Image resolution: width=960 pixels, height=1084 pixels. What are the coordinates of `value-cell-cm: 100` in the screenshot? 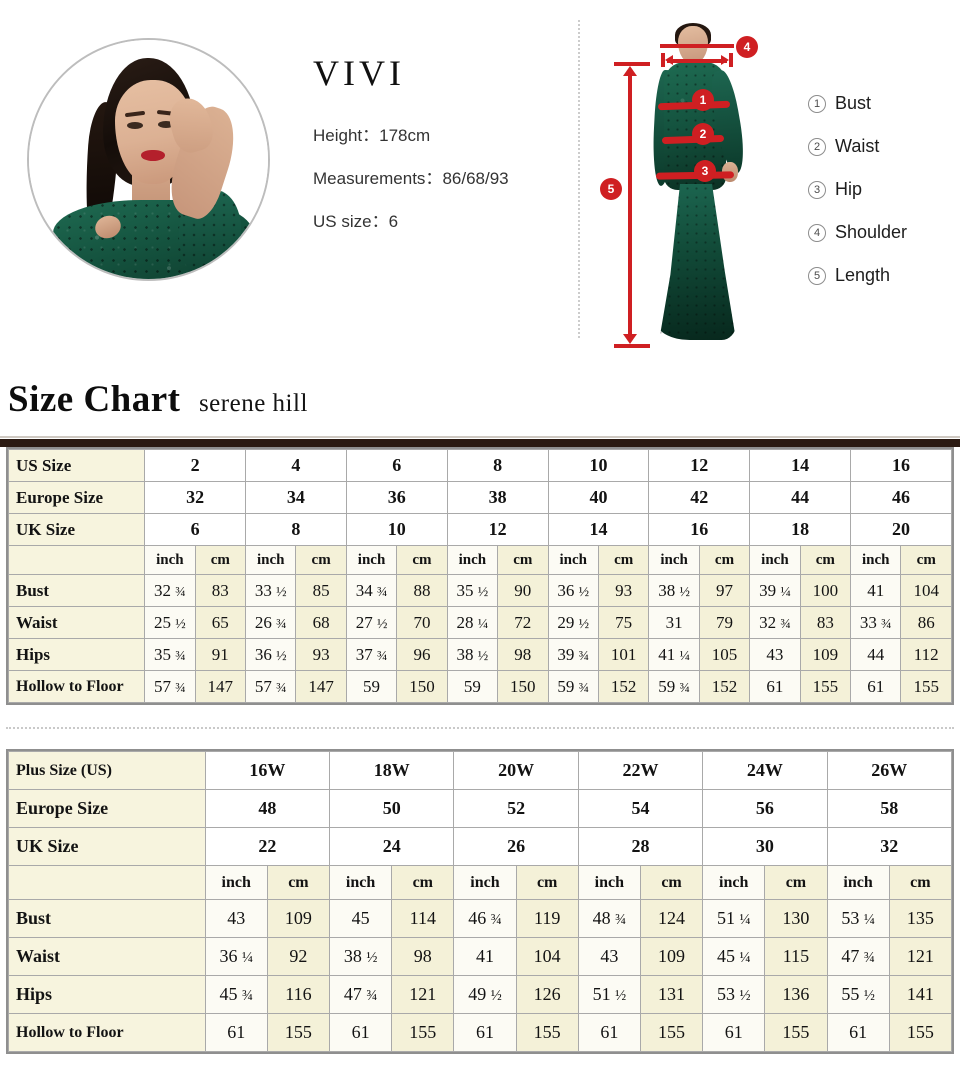 It's located at (825, 590).